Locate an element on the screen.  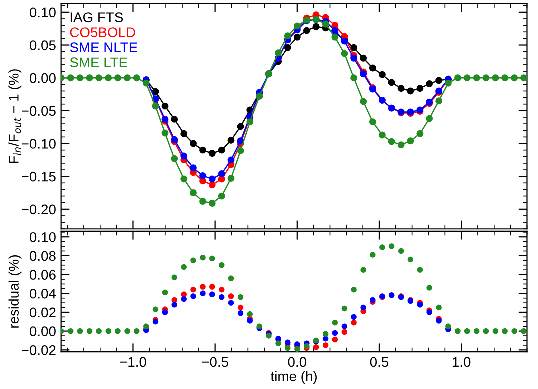
y-axis-title: residual (%) is located at coordinates (15, 292).